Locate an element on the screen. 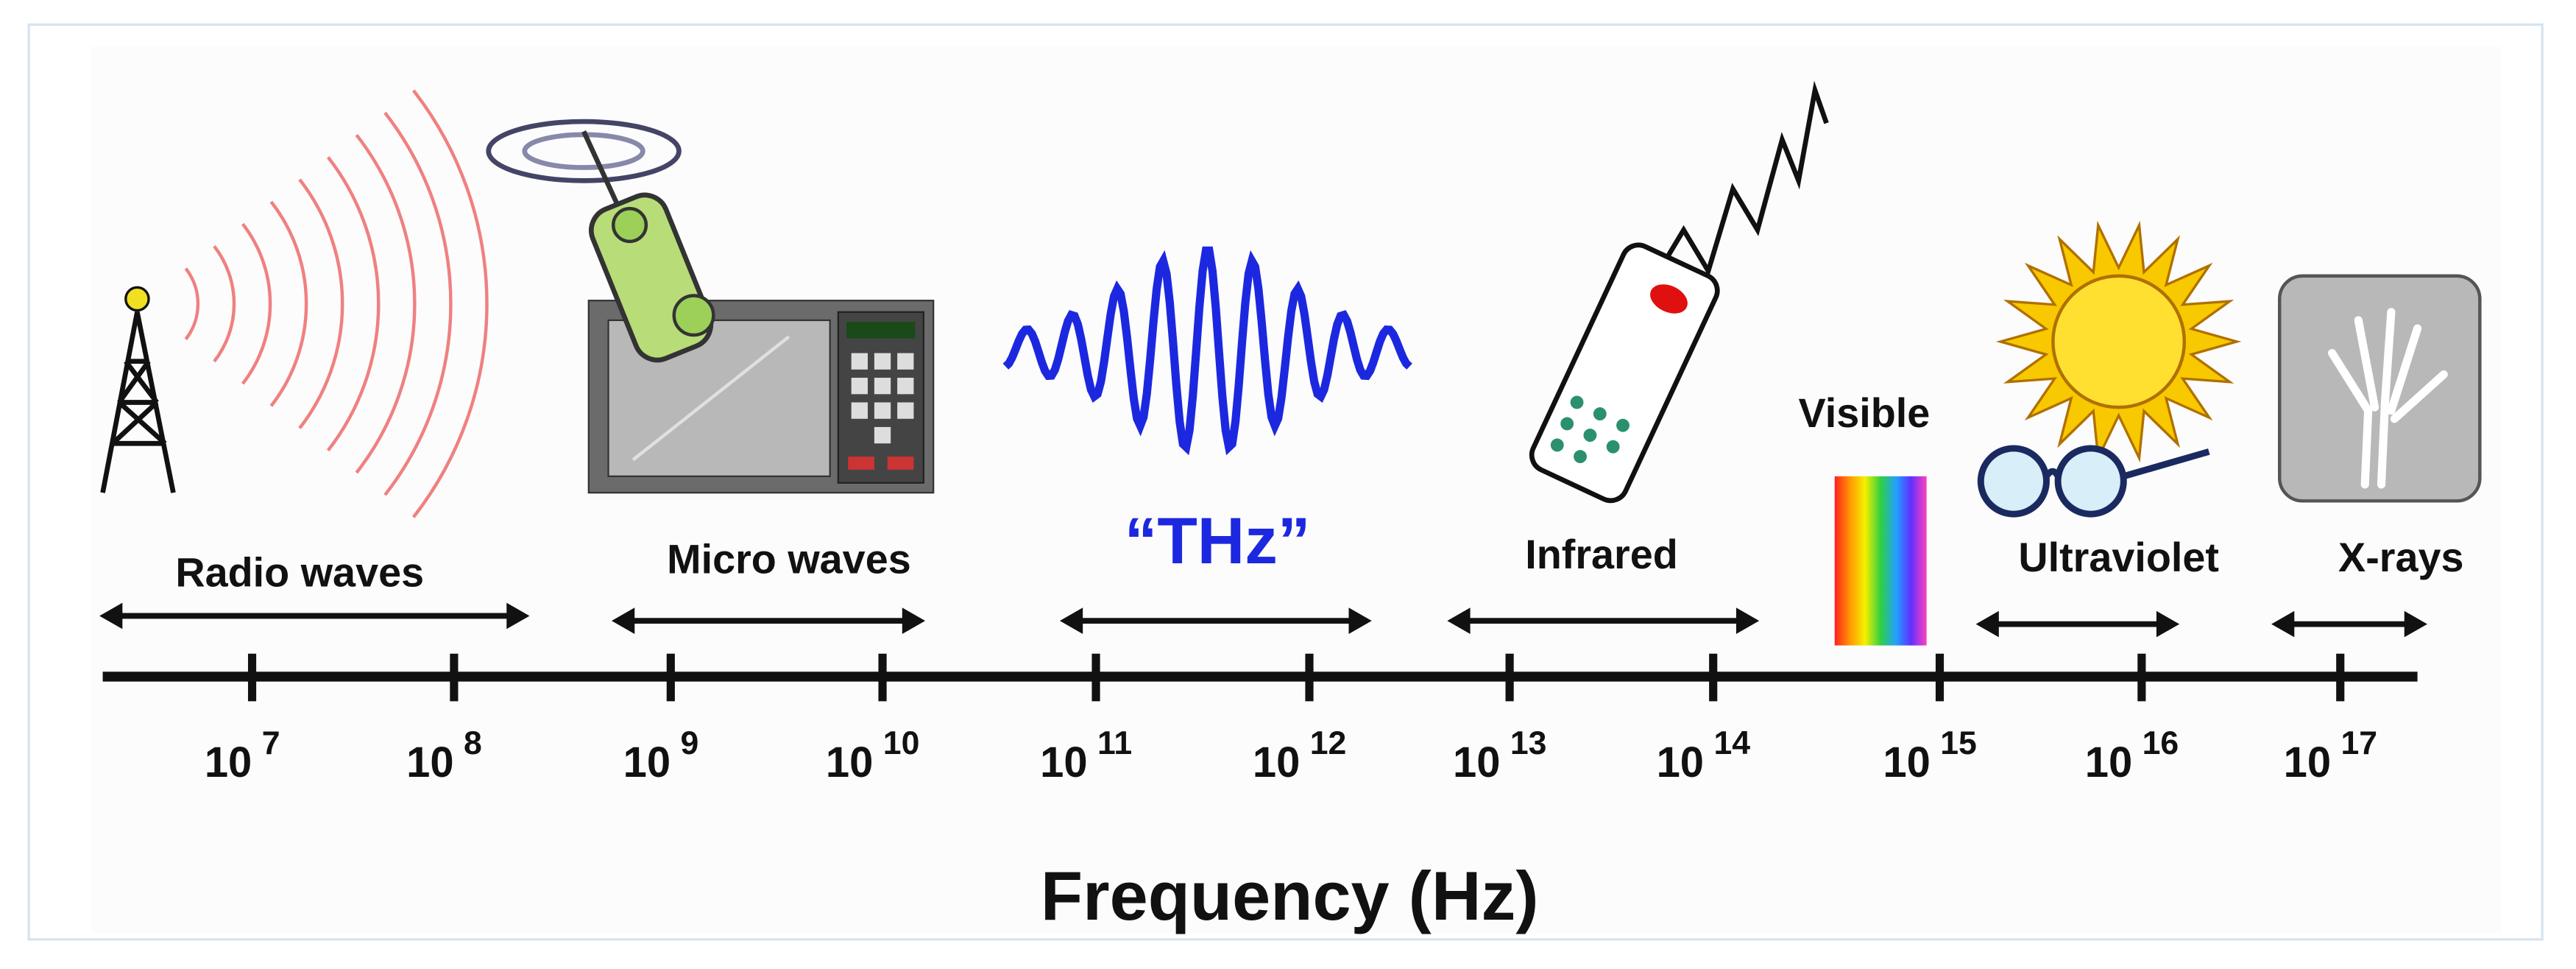  band-arrow-head is located at coordinates (2077, 624).